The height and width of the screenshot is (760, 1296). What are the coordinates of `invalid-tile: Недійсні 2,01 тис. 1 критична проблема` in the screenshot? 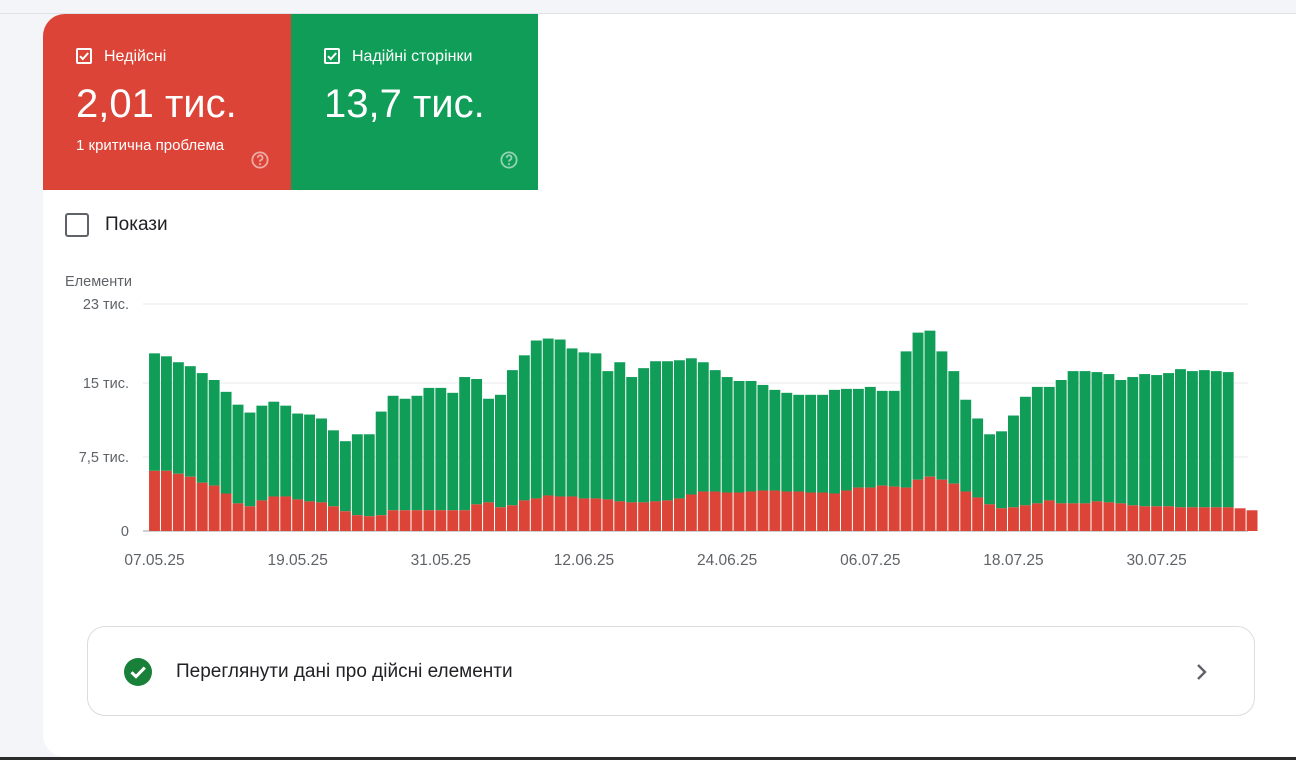 It's located at (167, 102).